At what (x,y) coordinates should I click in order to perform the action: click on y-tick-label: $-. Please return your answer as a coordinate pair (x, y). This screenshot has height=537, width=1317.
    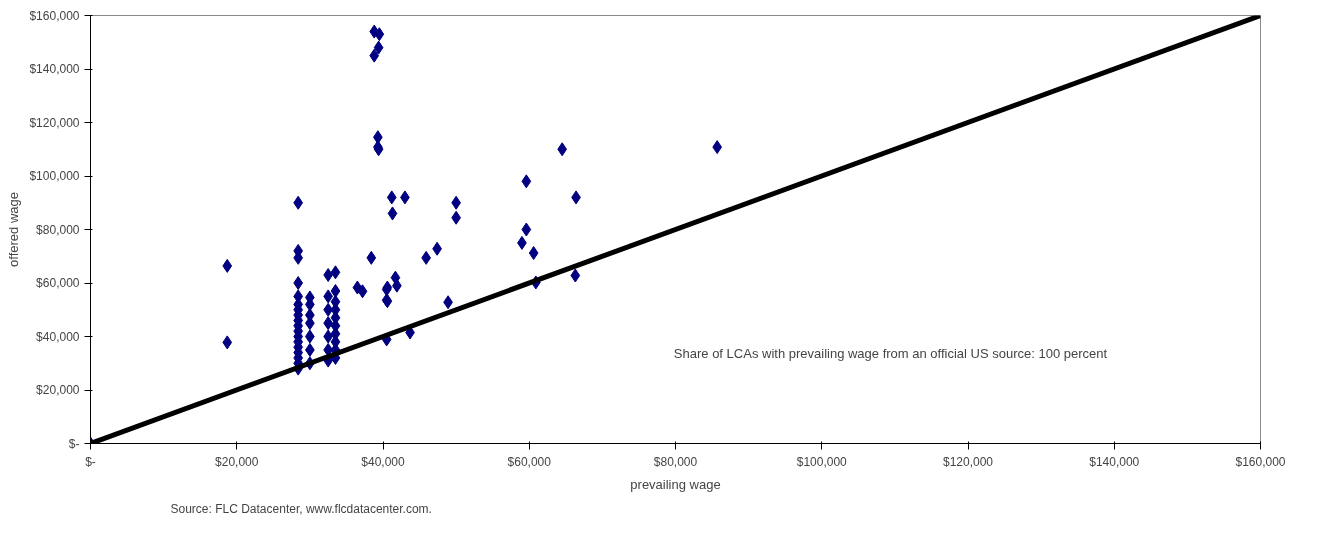
    Looking at the image, I should click on (74, 443).